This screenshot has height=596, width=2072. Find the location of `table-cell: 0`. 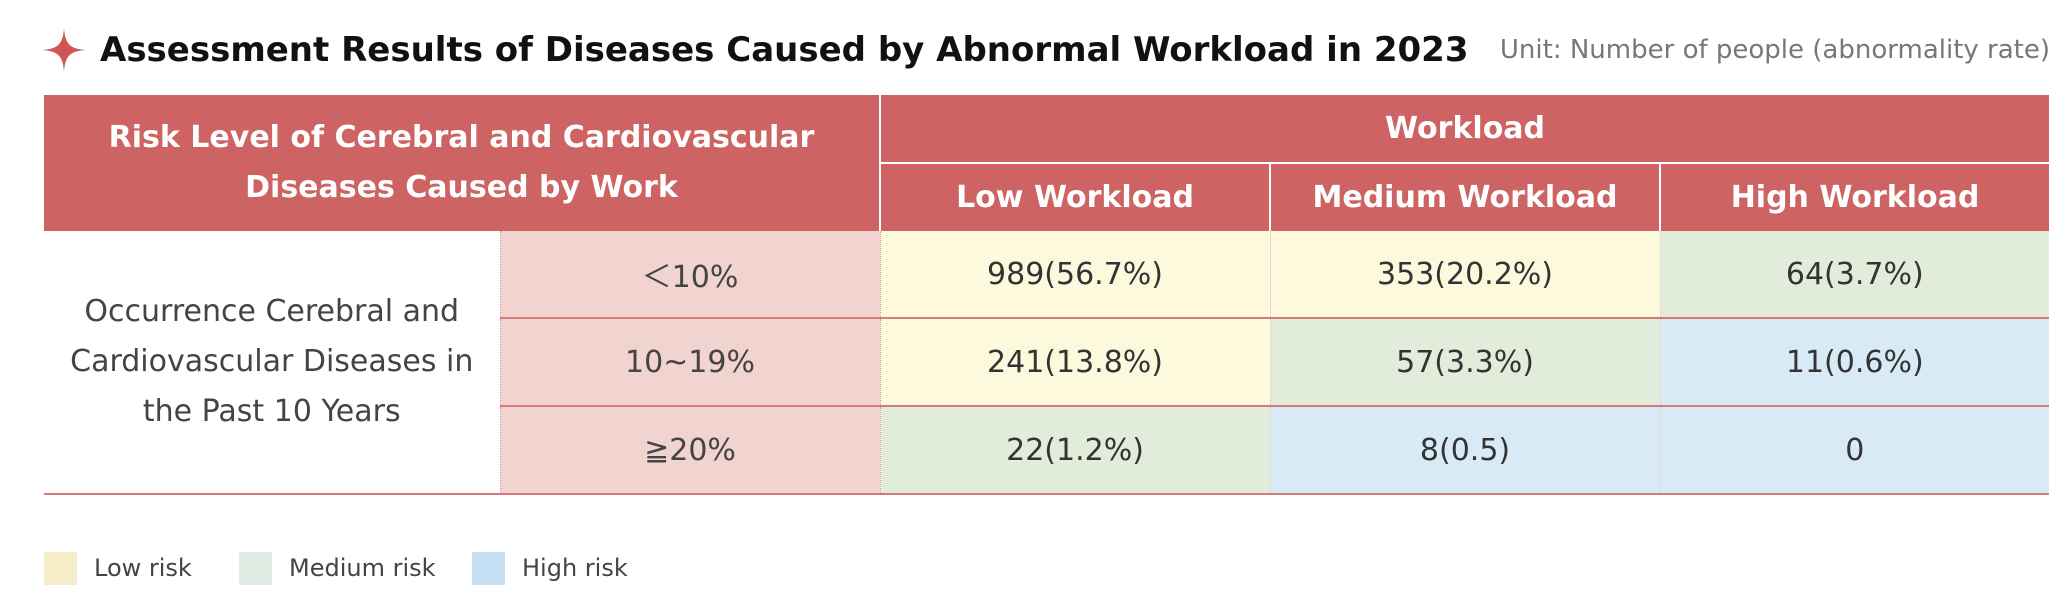

table-cell: 0 is located at coordinates (1855, 450).